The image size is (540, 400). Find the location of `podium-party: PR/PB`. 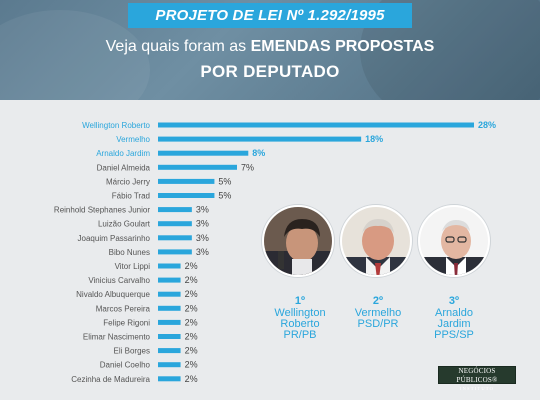

podium-party: PR/PB is located at coordinates (300, 335).